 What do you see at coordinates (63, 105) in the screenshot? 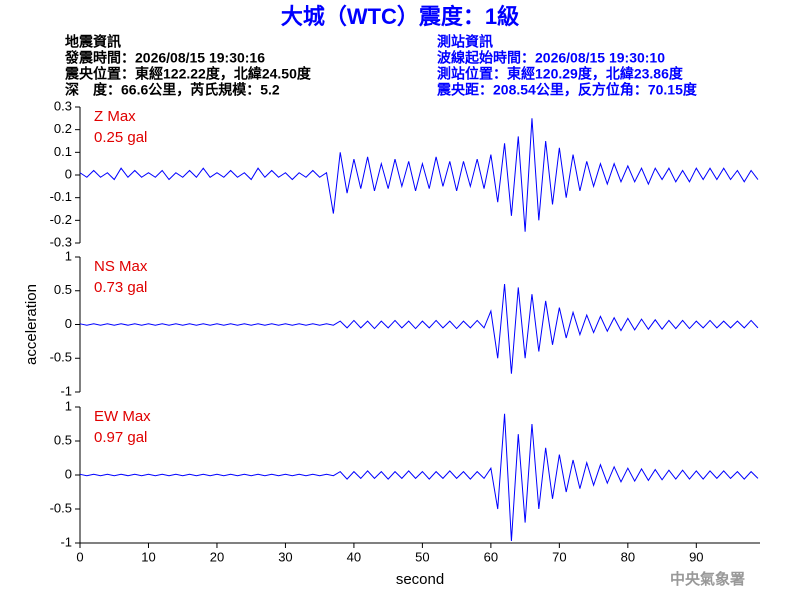
I see `y-tick-label: 0.3` at bounding box center [63, 105].